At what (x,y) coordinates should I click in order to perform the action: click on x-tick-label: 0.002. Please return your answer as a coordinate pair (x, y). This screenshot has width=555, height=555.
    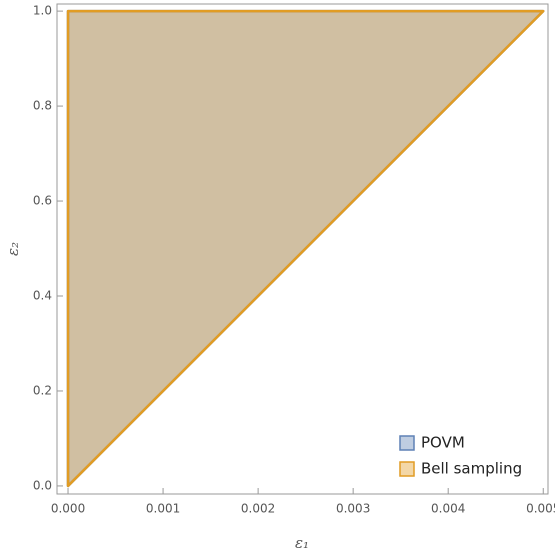
    Looking at the image, I should click on (258, 509).